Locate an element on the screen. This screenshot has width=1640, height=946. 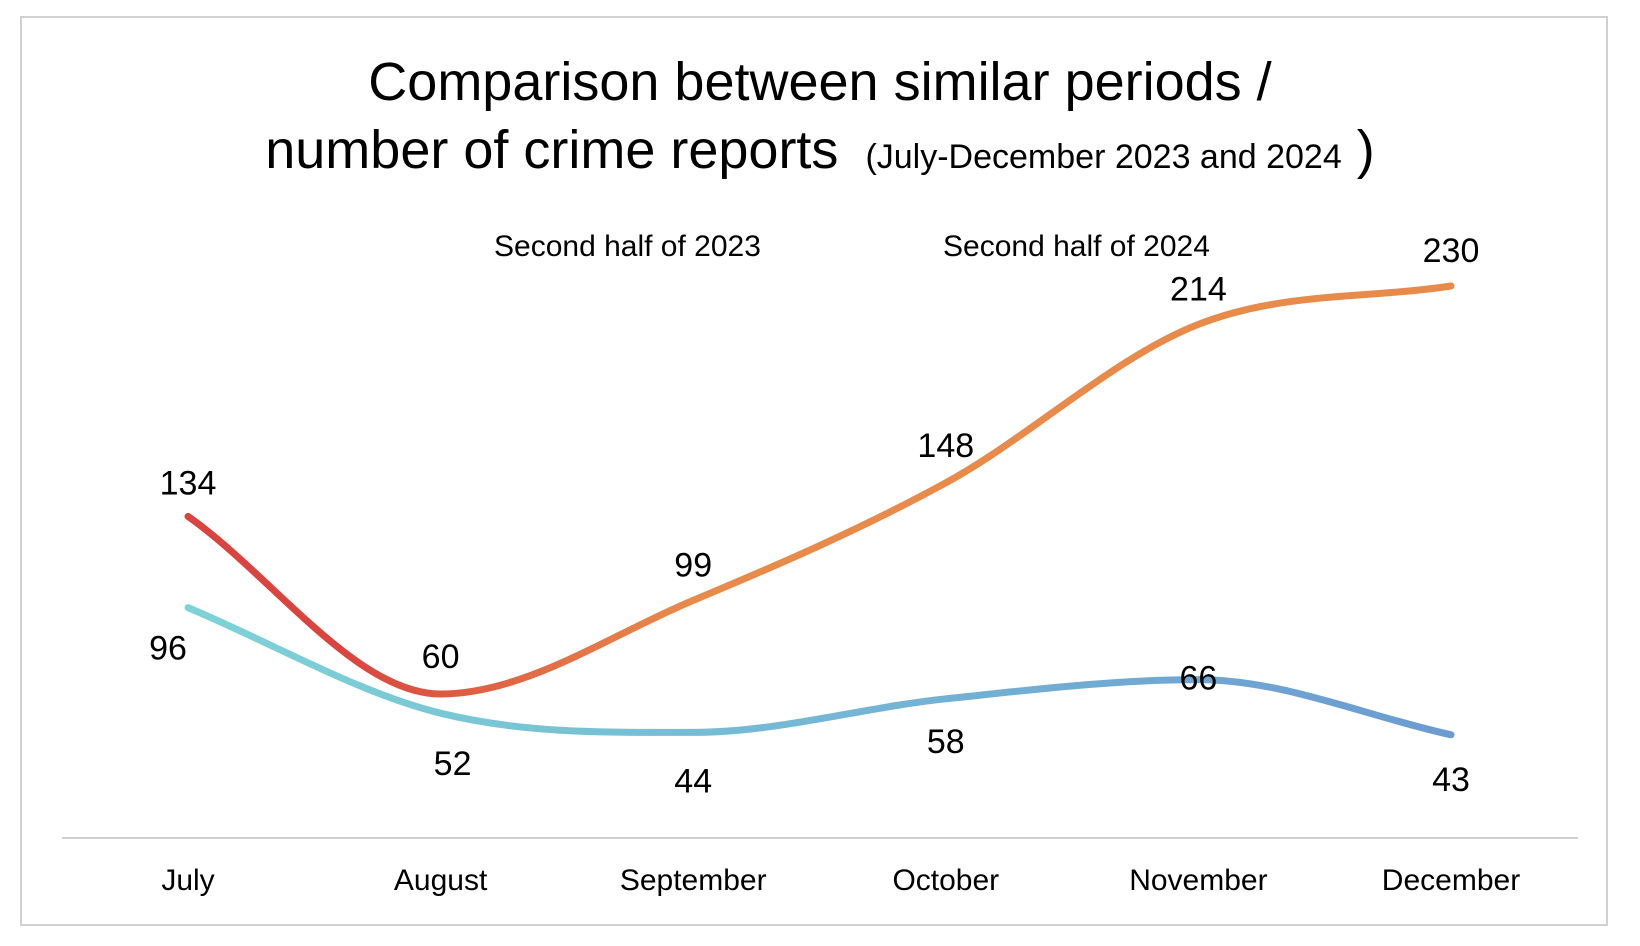
data-label-2024: 214 is located at coordinates (1198, 289).